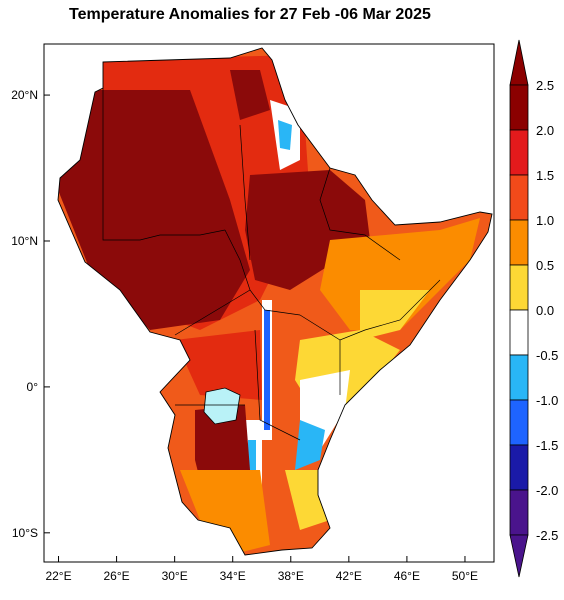 The width and height of the screenshot is (564, 600). What do you see at coordinates (545, 85) in the screenshot?
I see `colorbar-label: 2.5` at bounding box center [545, 85].